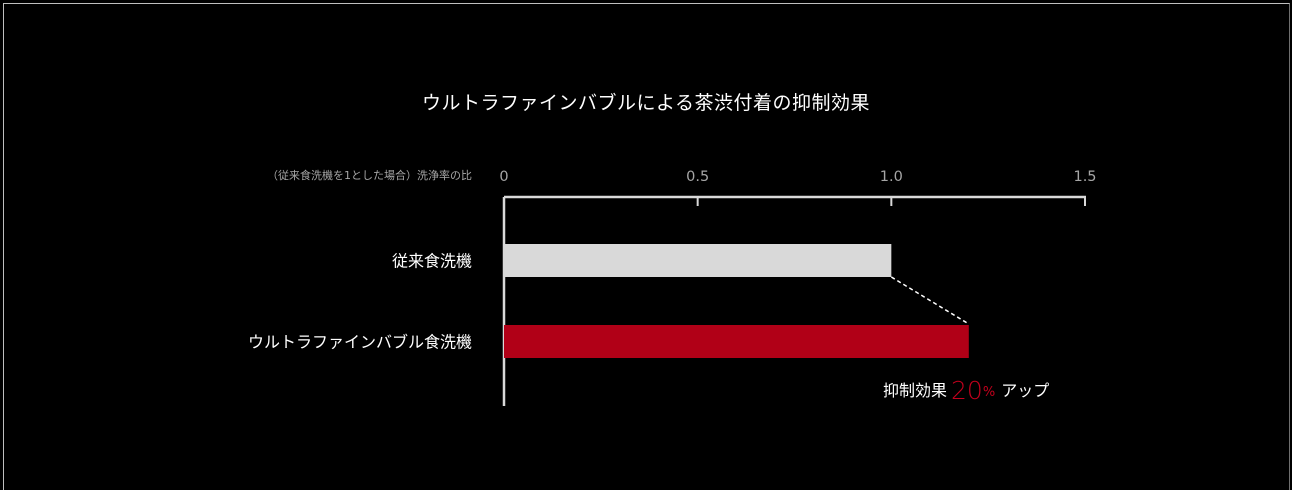  I want to click on chart-title: ウルトラファインバブルによる茶渋付着の抑制効果, so click(646, 103).